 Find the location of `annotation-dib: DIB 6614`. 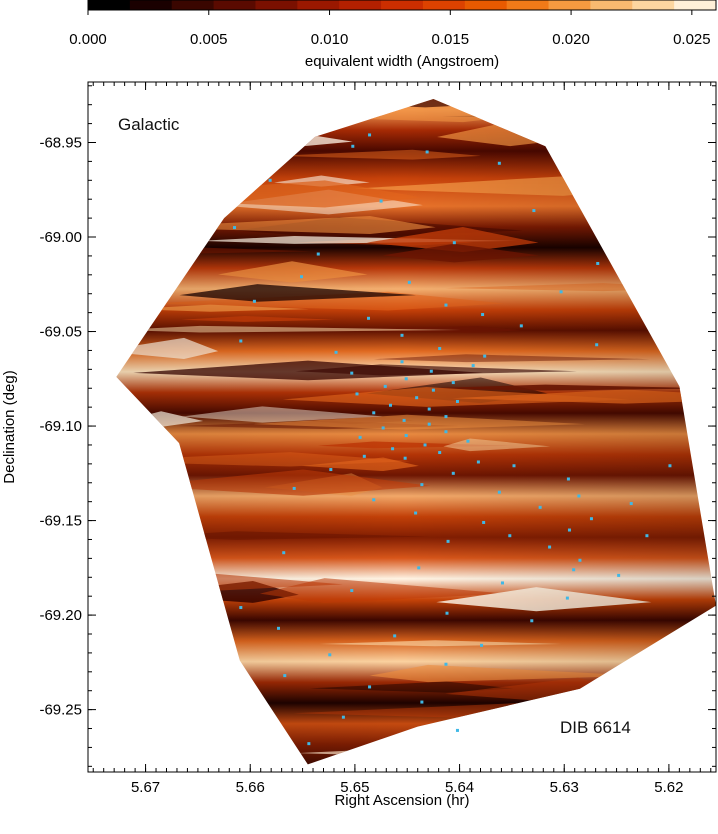

annotation-dib: DIB 6614 is located at coordinates (595, 727).